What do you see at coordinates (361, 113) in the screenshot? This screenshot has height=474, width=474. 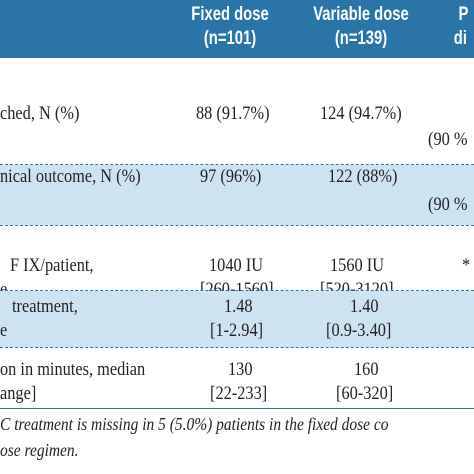 I see `cell-variable: 124 (94.7%)` at bounding box center [361, 113].